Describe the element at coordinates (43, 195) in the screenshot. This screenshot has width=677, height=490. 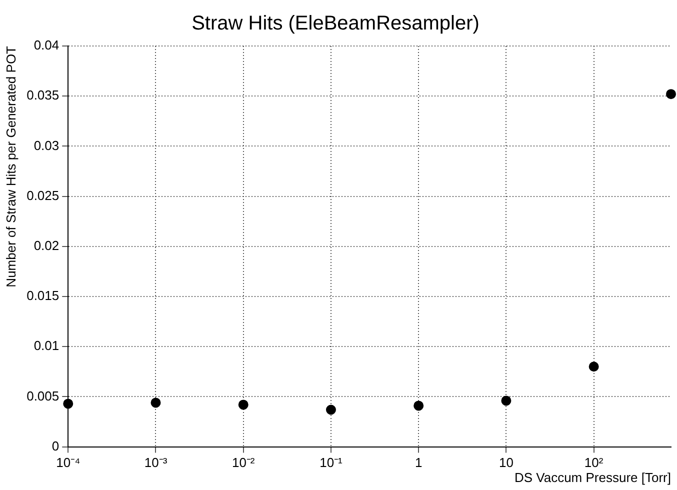
I see `y-tick-label: 0.025` at that location.